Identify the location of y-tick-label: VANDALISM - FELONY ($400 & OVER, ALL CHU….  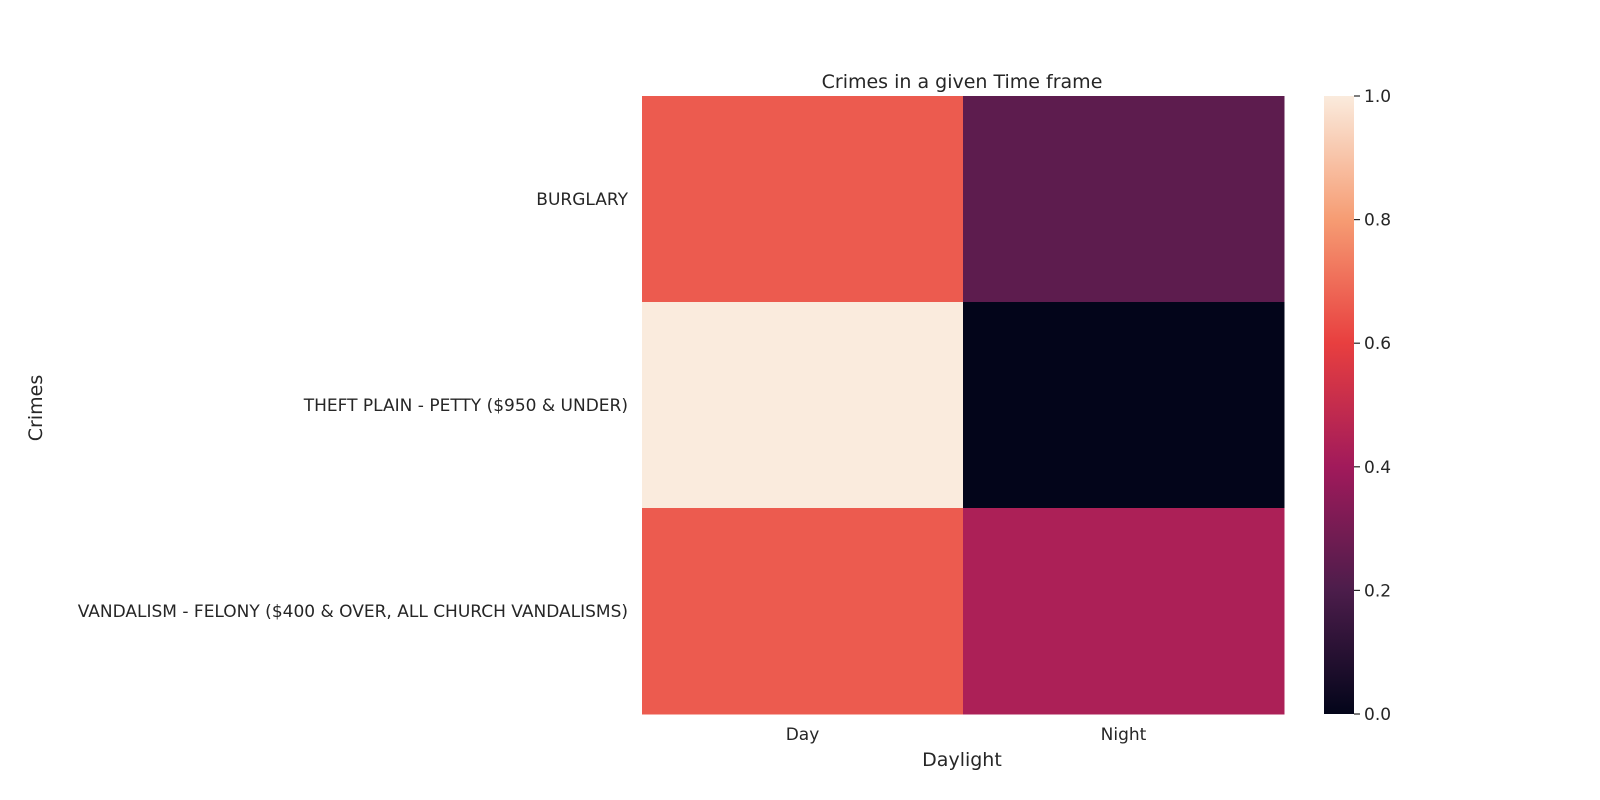
(353, 612).